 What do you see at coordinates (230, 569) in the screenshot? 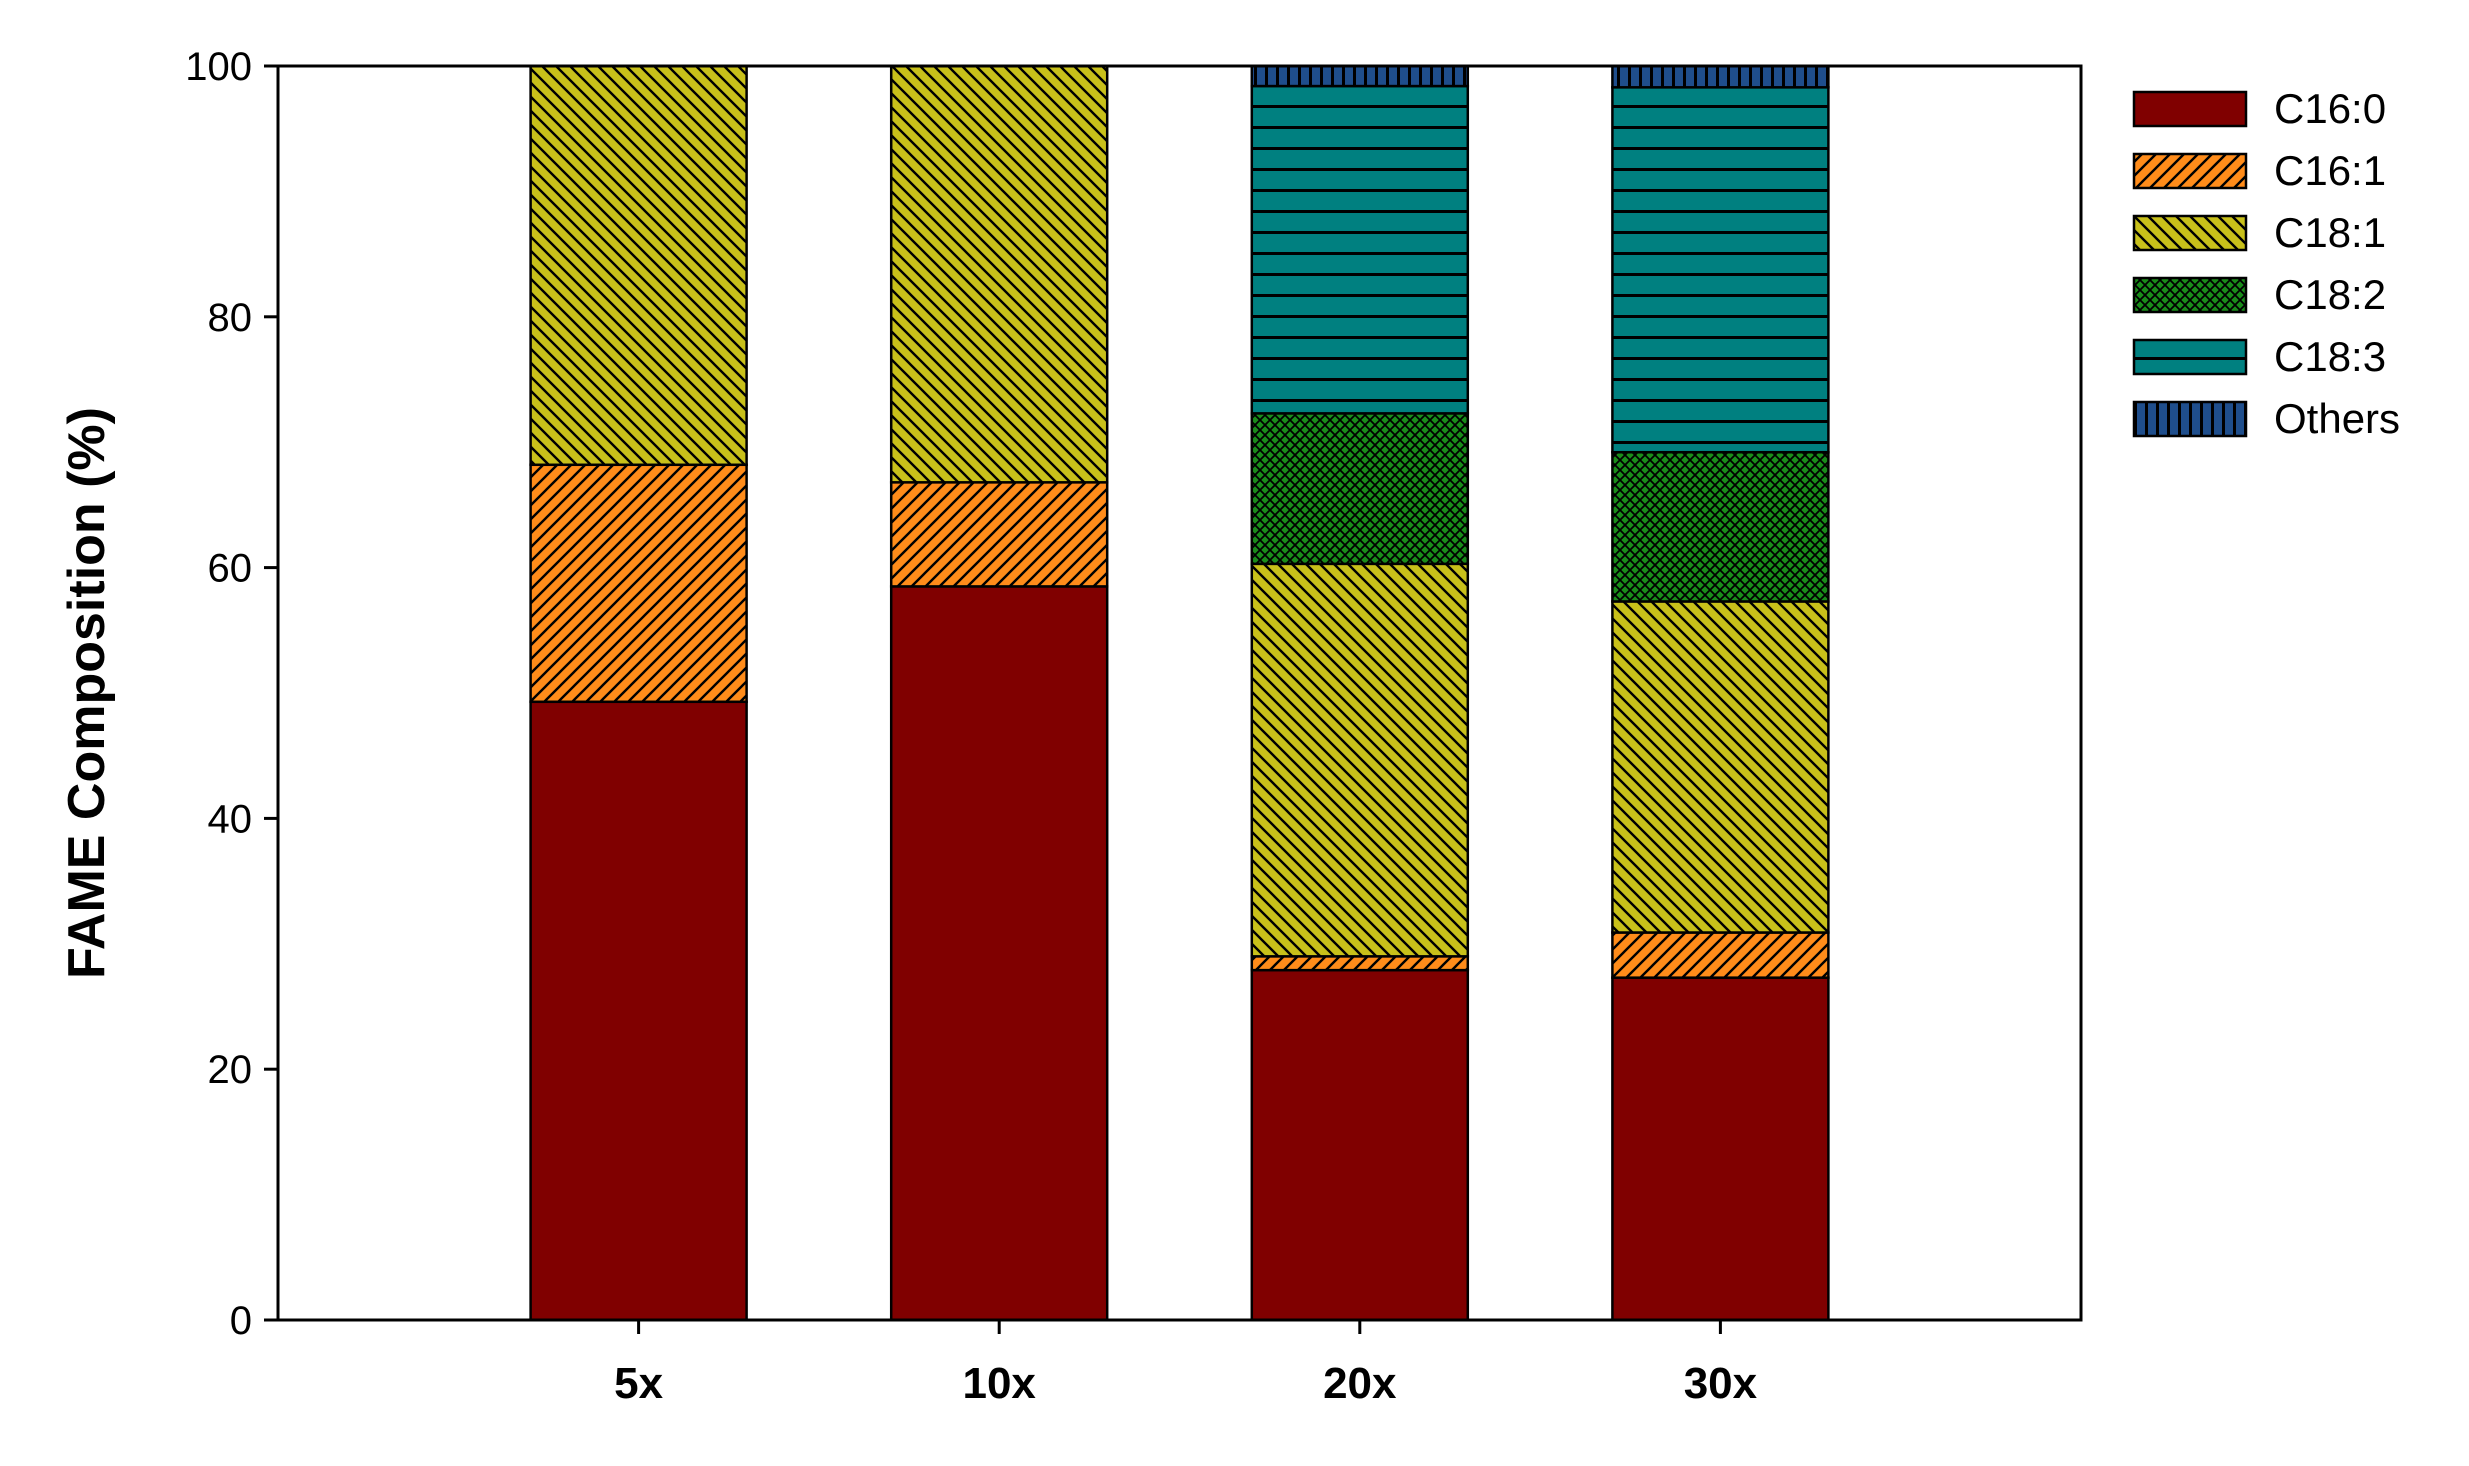
I see `y-tick-label: 60` at bounding box center [230, 569].